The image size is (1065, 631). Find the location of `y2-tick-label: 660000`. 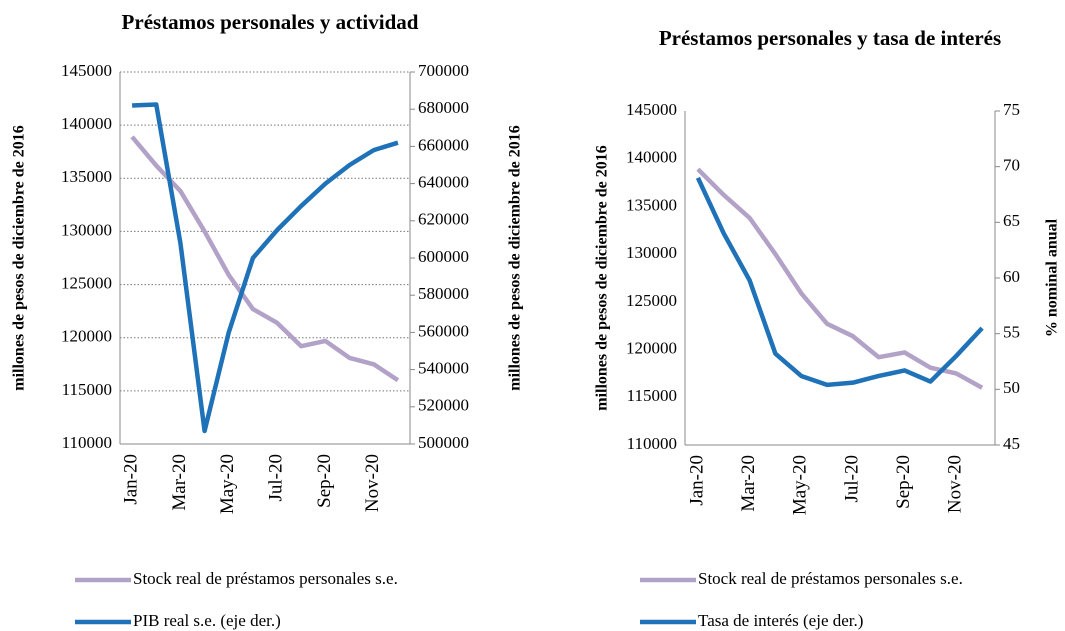

y2-tick-label: 660000 is located at coordinates (443, 144).